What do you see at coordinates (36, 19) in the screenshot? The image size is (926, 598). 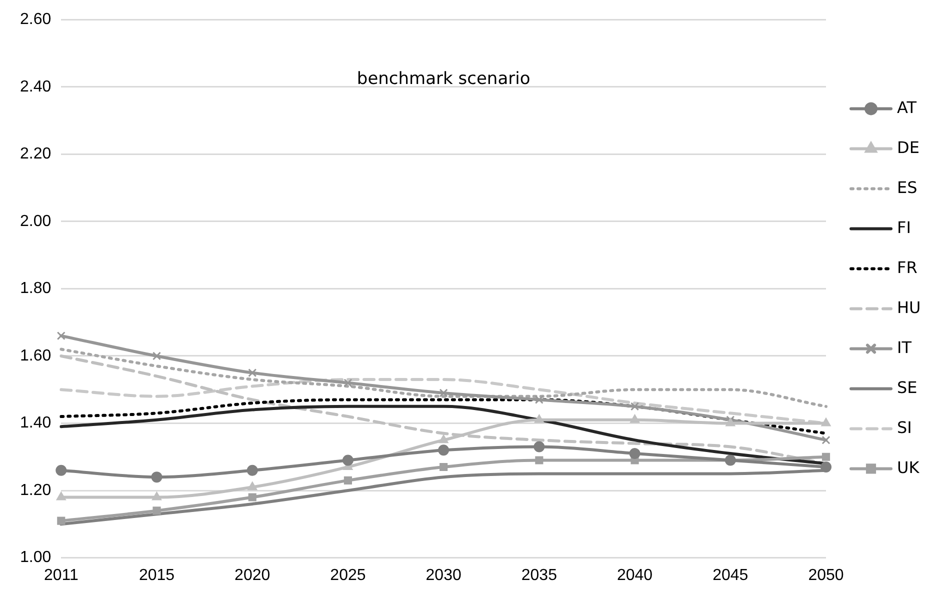 I see `y-tick-label: 2.60` at bounding box center [36, 19].